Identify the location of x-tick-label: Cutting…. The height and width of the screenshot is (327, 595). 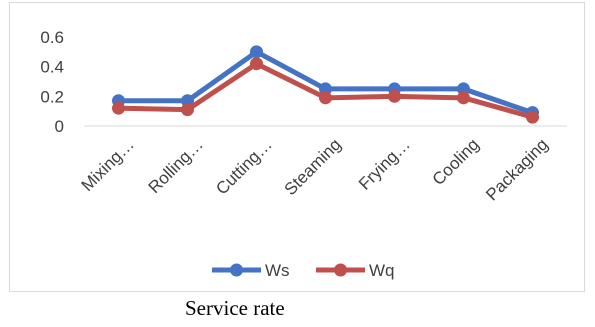
(244, 167).